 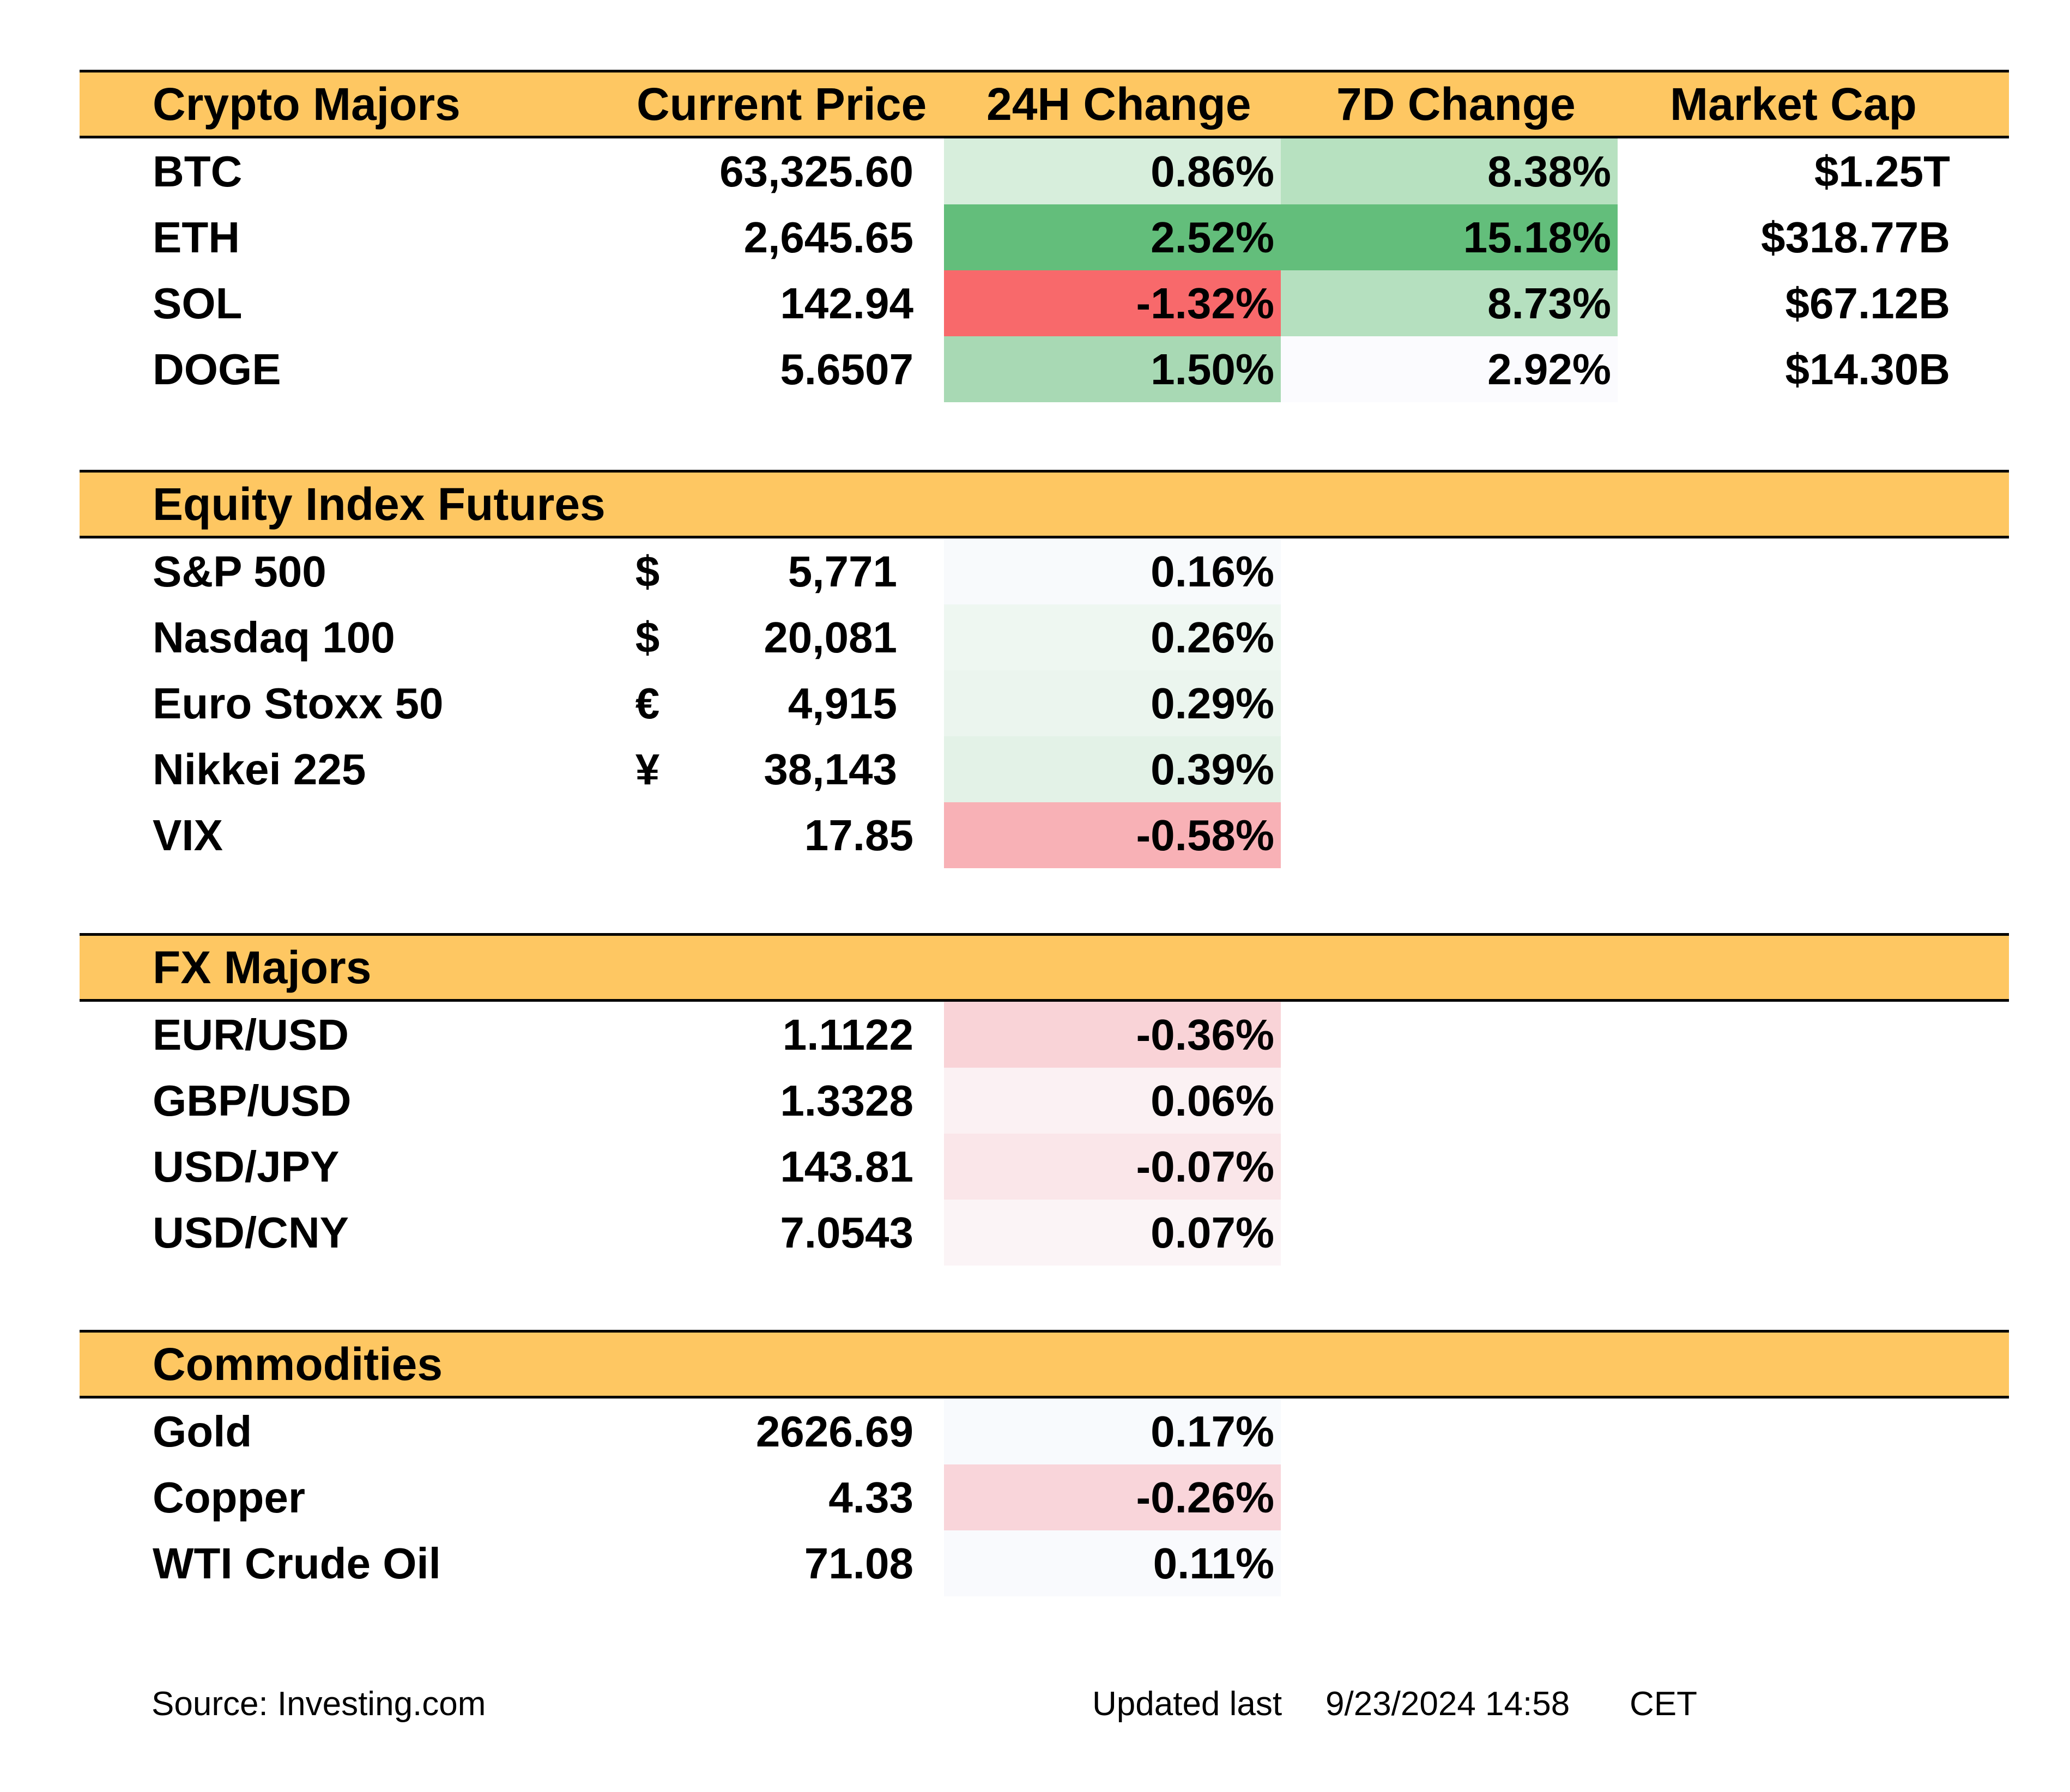 I want to click on table-row: EUR/USD 1.1122 -0.36%, so click(x=1044, y=1035).